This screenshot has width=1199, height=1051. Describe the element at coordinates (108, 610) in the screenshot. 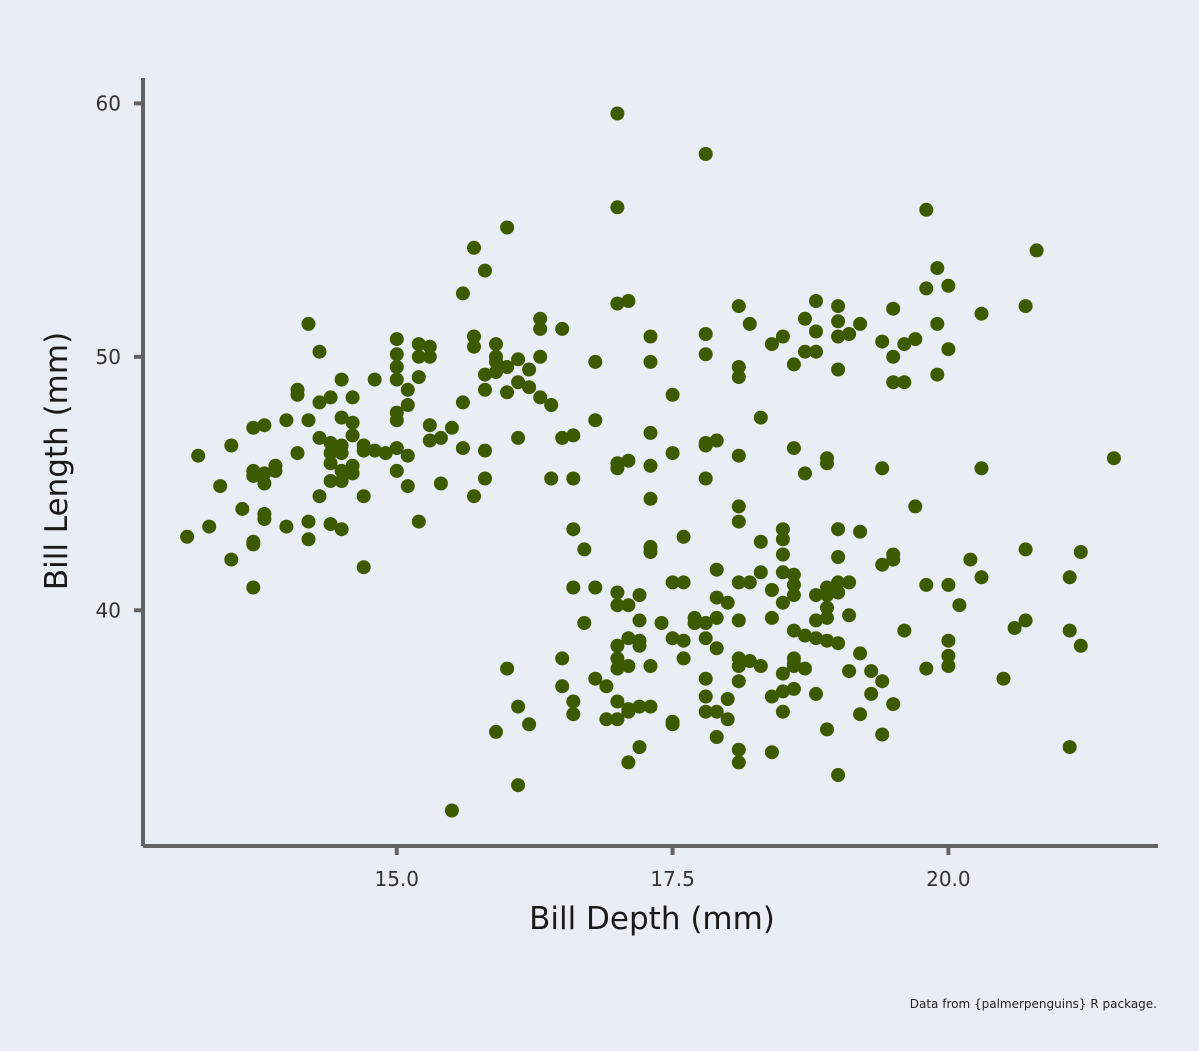

I see `y-tick-label-0: 40` at that location.